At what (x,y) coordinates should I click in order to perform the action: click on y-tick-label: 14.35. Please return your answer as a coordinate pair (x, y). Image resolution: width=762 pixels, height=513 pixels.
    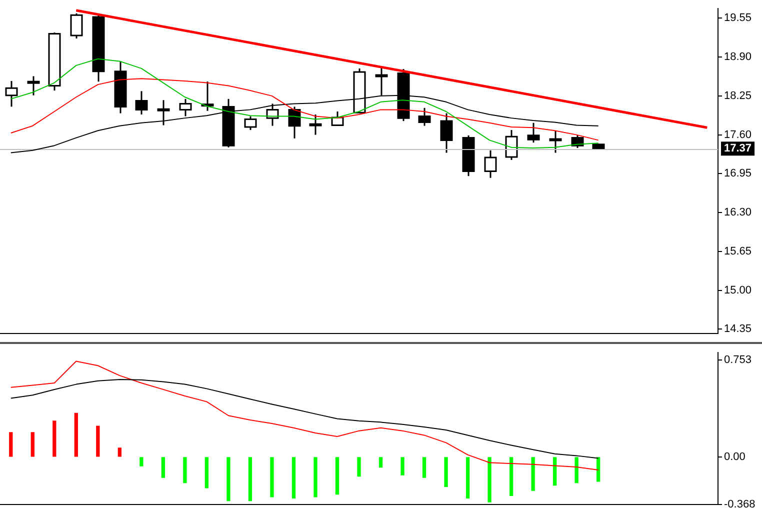
    Looking at the image, I should click on (738, 329).